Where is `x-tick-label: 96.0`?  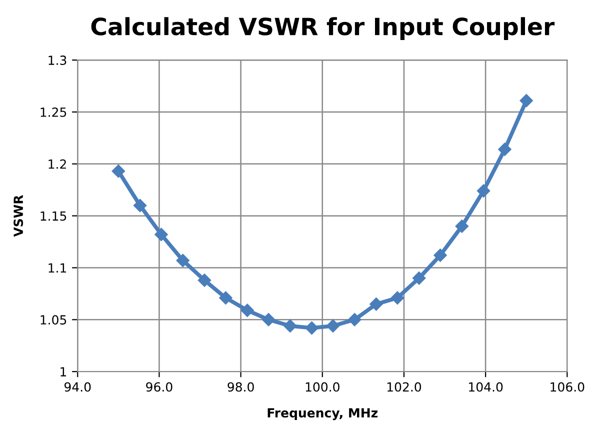
x-tick-label: 96.0 is located at coordinates (159, 387).